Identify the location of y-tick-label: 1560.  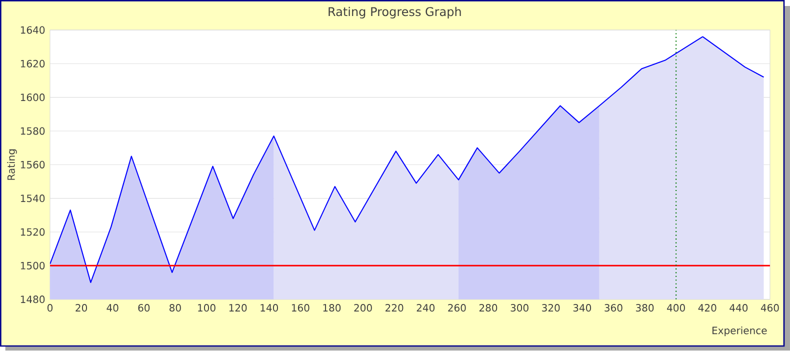
(32, 165).